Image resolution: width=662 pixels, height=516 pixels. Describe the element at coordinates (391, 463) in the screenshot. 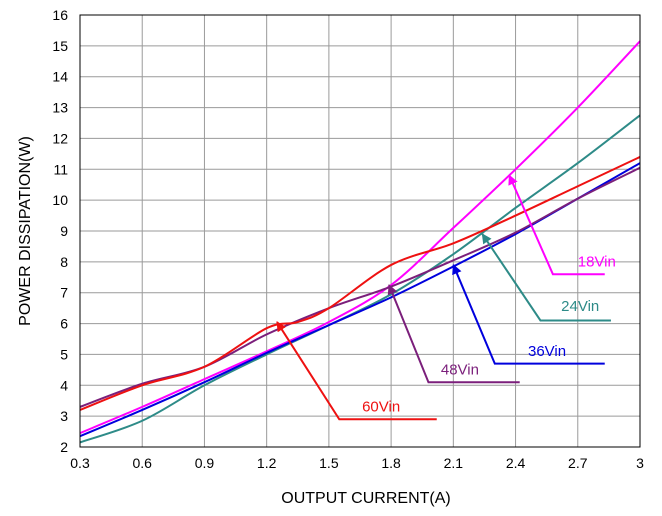

I see `x-tick-label: 1.8` at that location.